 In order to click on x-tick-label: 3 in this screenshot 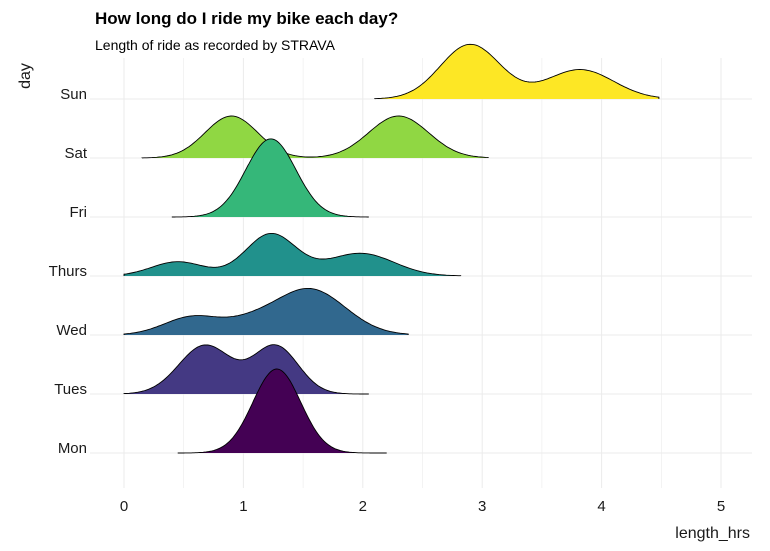, I will do `click(482, 506)`.